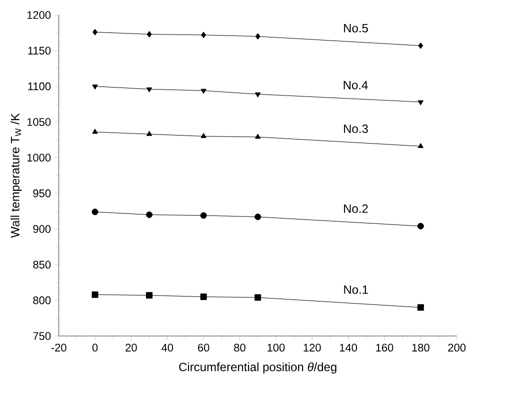 The image size is (507, 404). What do you see at coordinates (356, 85) in the screenshot?
I see `series-label: No.4` at bounding box center [356, 85].